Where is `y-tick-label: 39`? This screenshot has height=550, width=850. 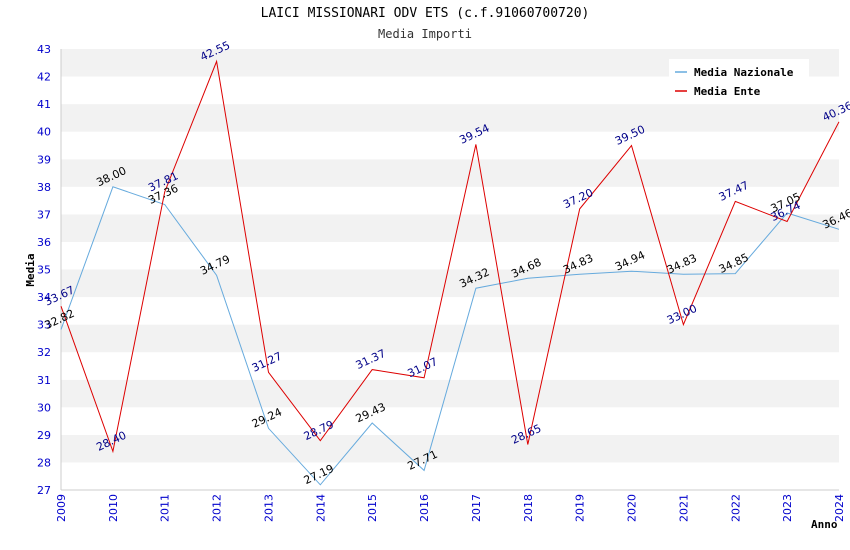 y-tick-label: 39 is located at coordinates (44, 159).